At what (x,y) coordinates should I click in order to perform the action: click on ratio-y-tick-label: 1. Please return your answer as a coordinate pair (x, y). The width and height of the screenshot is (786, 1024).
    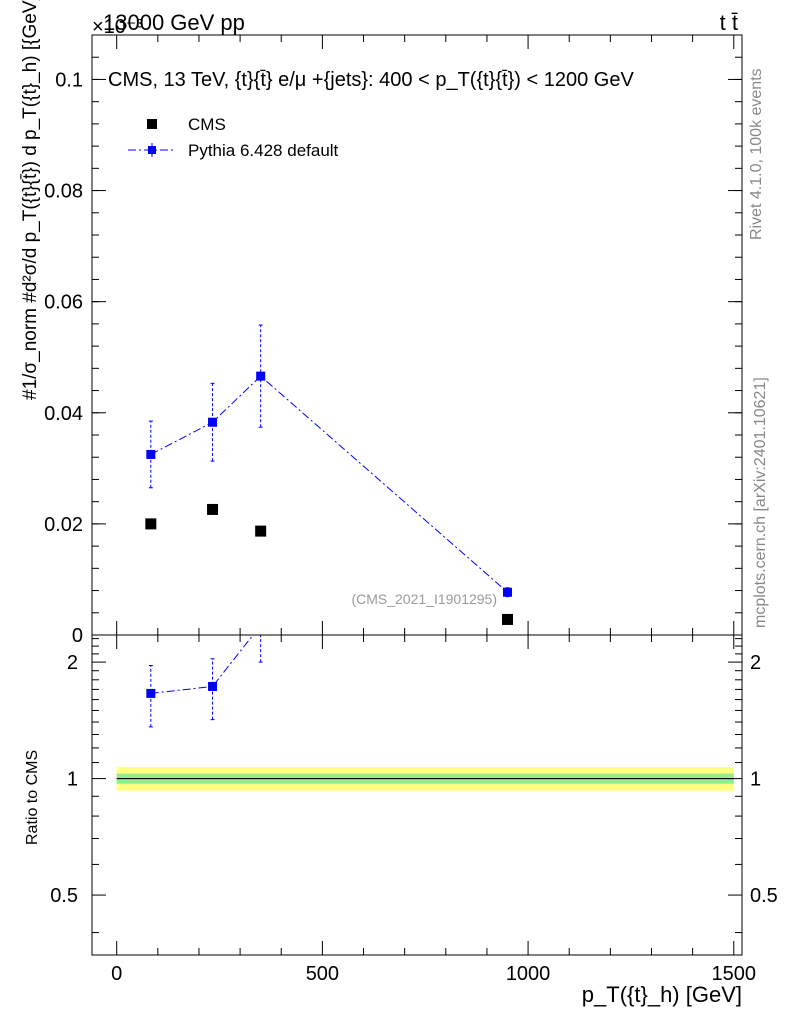
    Looking at the image, I should click on (72, 780).